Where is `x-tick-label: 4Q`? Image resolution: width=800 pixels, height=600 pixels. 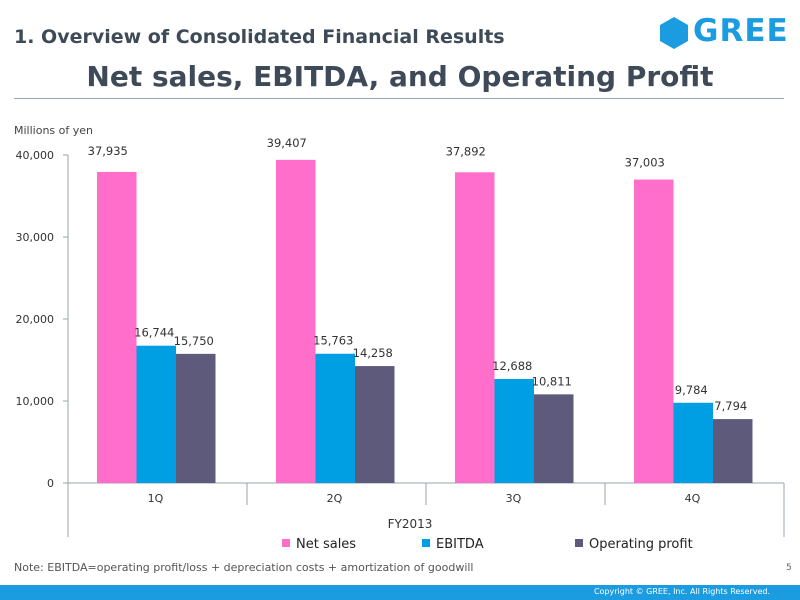
x-tick-label: 4Q is located at coordinates (693, 498).